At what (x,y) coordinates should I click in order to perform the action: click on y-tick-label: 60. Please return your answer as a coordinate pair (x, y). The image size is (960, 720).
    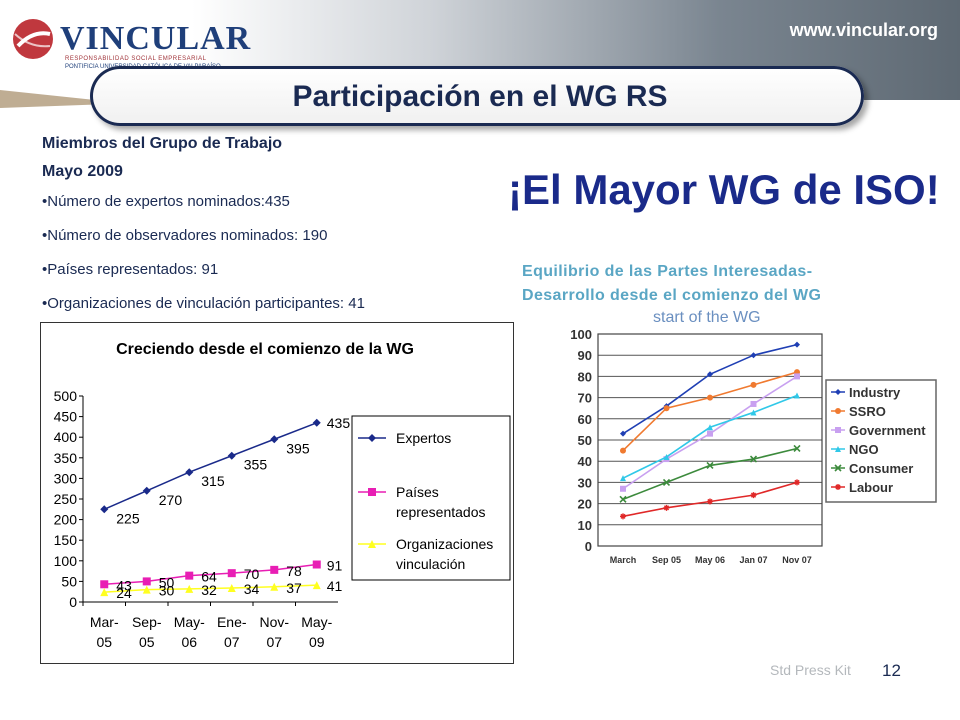
    Looking at the image, I should click on (585, 419).